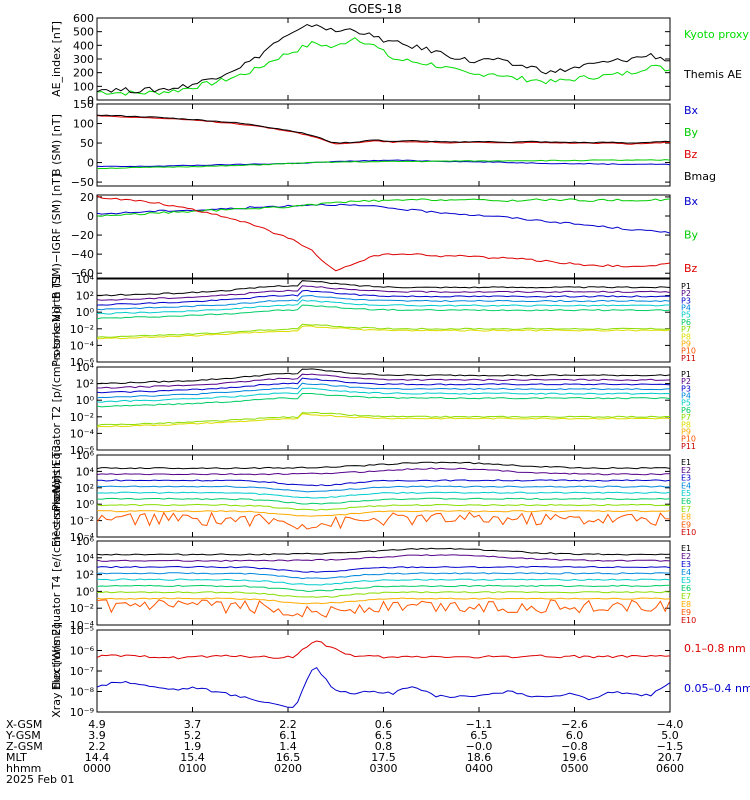  I want to click on panel-frame, so click(383, 59).